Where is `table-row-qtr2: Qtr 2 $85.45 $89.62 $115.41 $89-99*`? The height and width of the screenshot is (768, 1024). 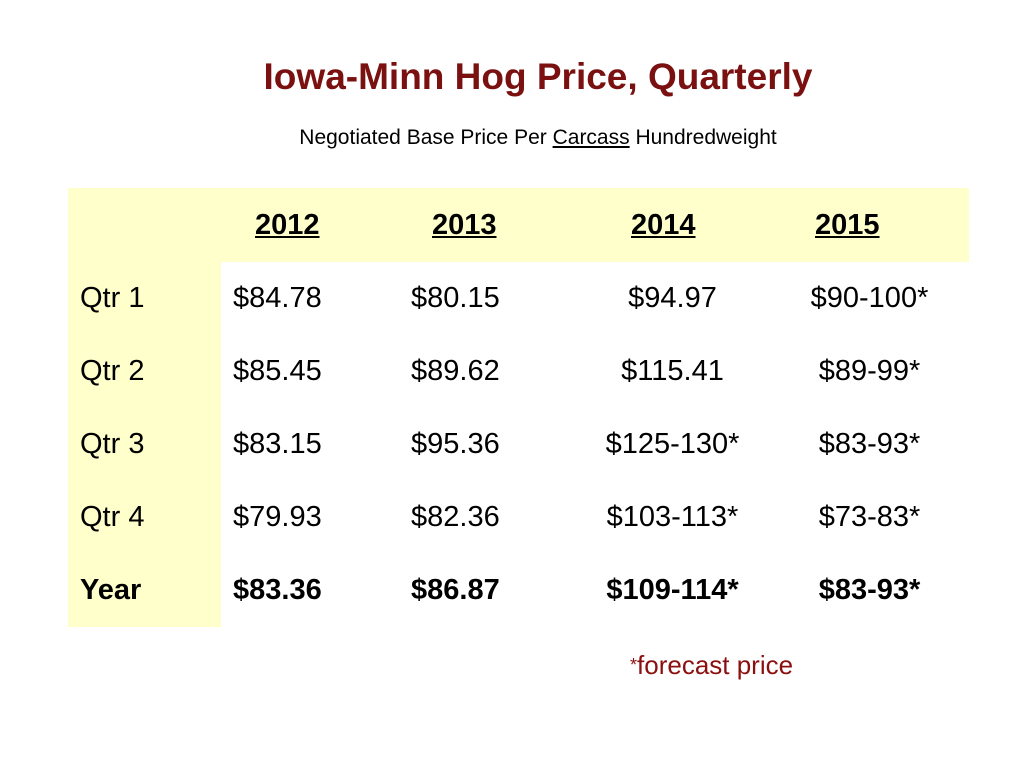
table-row-qtr2: Qtr 2 $85.45 $89.62 $115.41 $89-99* is located at coordinates (518, 371).